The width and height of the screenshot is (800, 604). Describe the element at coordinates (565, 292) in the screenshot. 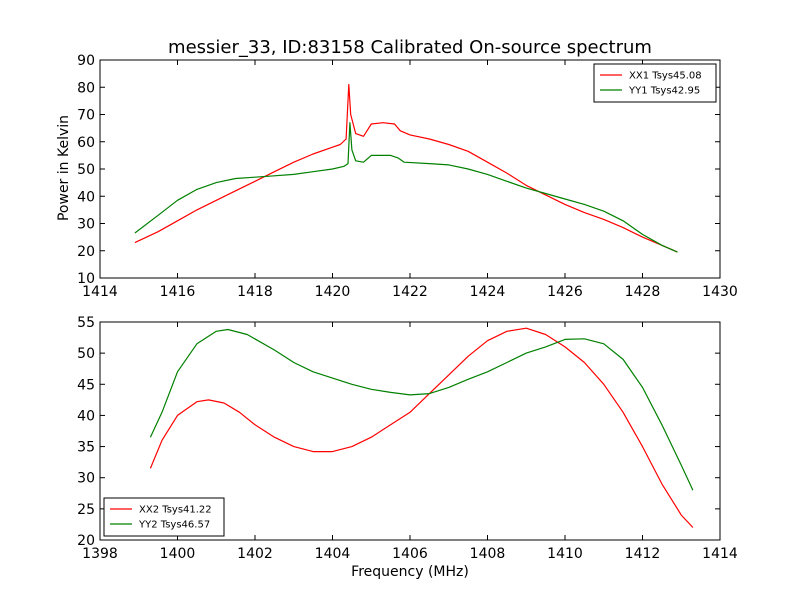

I see `x-tick-label: 1426` at that location.